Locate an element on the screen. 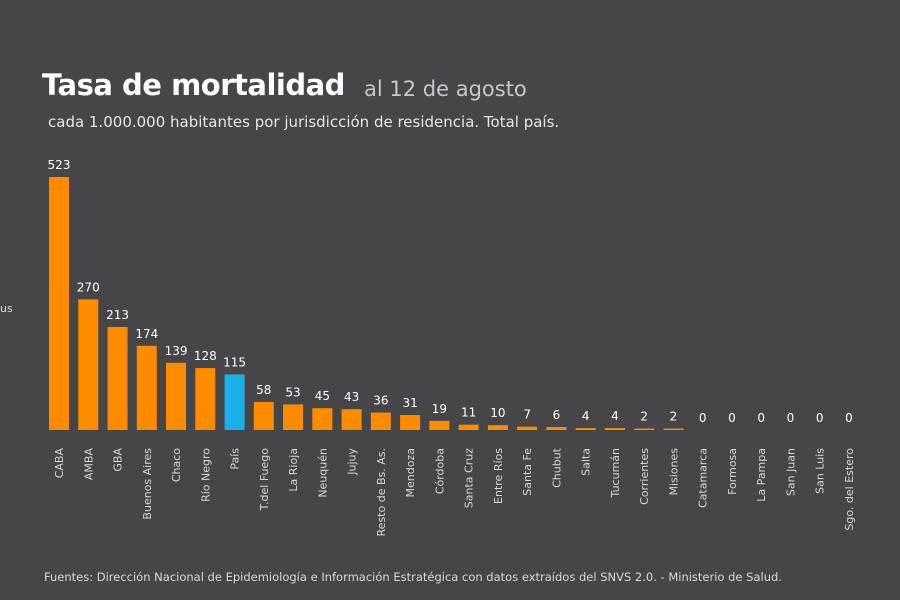 This screenshot has height=600, width=900. category-label: País is located at coordinates (235, 459).